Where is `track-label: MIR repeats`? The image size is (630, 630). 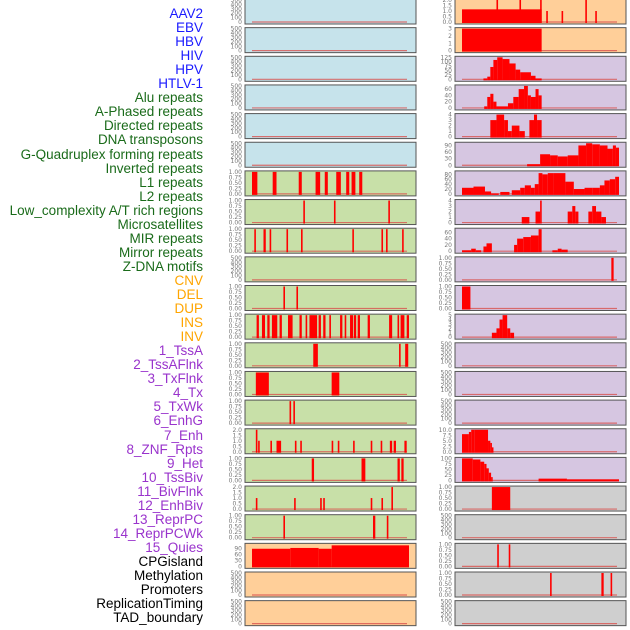
track-label: MIR repeats is located at coordinates (166, 238).